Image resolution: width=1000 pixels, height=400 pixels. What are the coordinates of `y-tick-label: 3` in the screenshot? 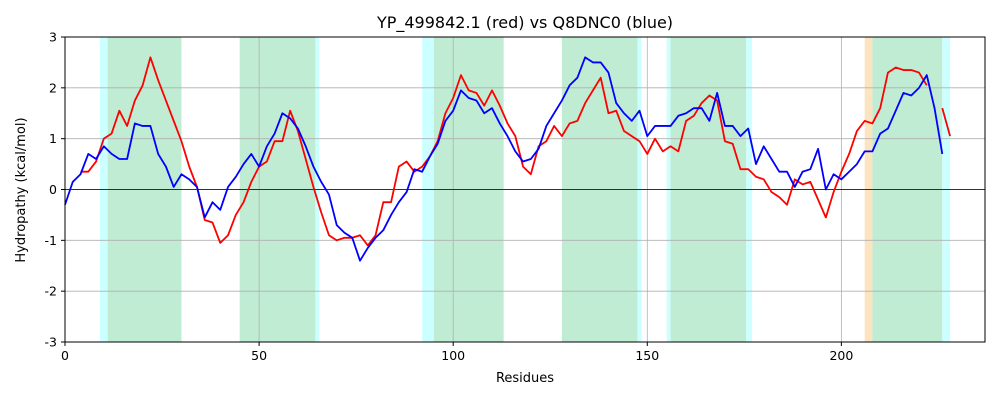 It's located at (53, 37).